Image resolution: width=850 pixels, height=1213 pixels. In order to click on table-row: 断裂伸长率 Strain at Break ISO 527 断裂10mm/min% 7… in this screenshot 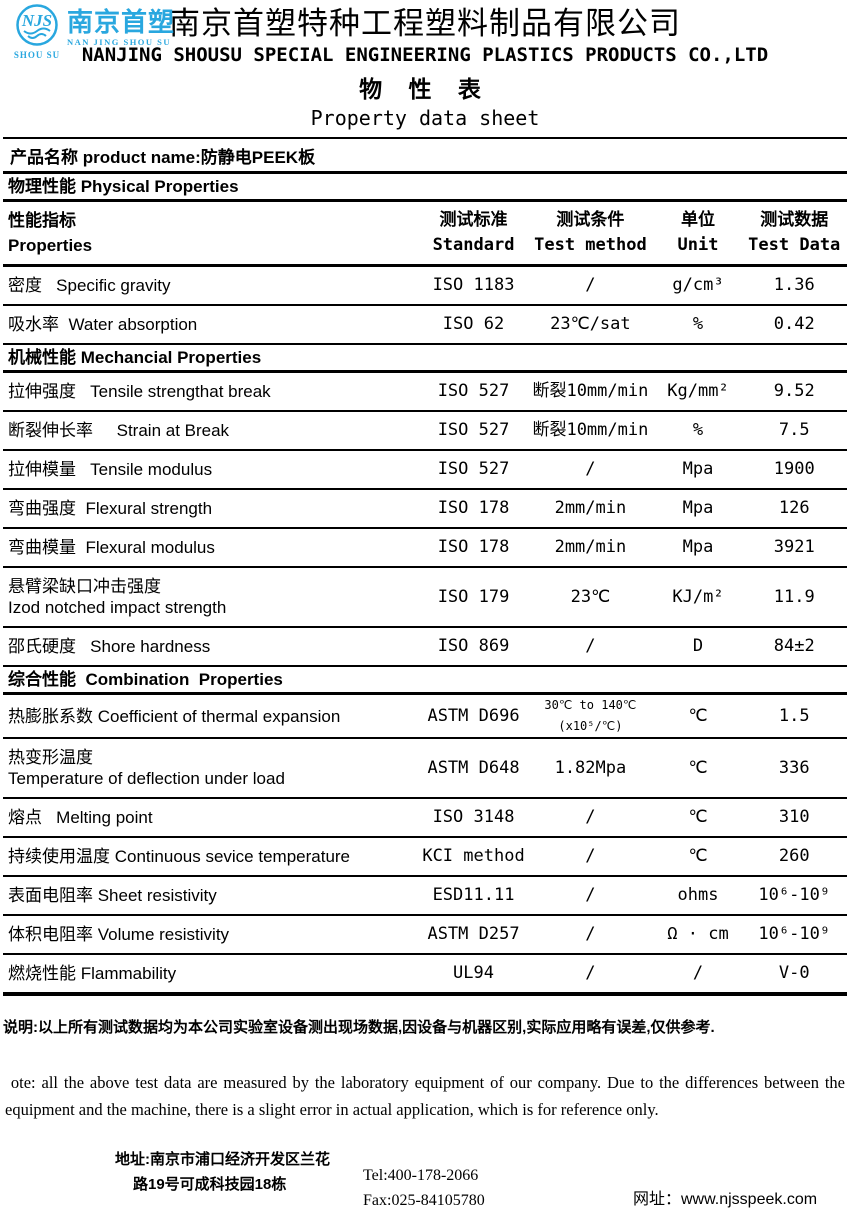, I will do `click(425, 431)`.